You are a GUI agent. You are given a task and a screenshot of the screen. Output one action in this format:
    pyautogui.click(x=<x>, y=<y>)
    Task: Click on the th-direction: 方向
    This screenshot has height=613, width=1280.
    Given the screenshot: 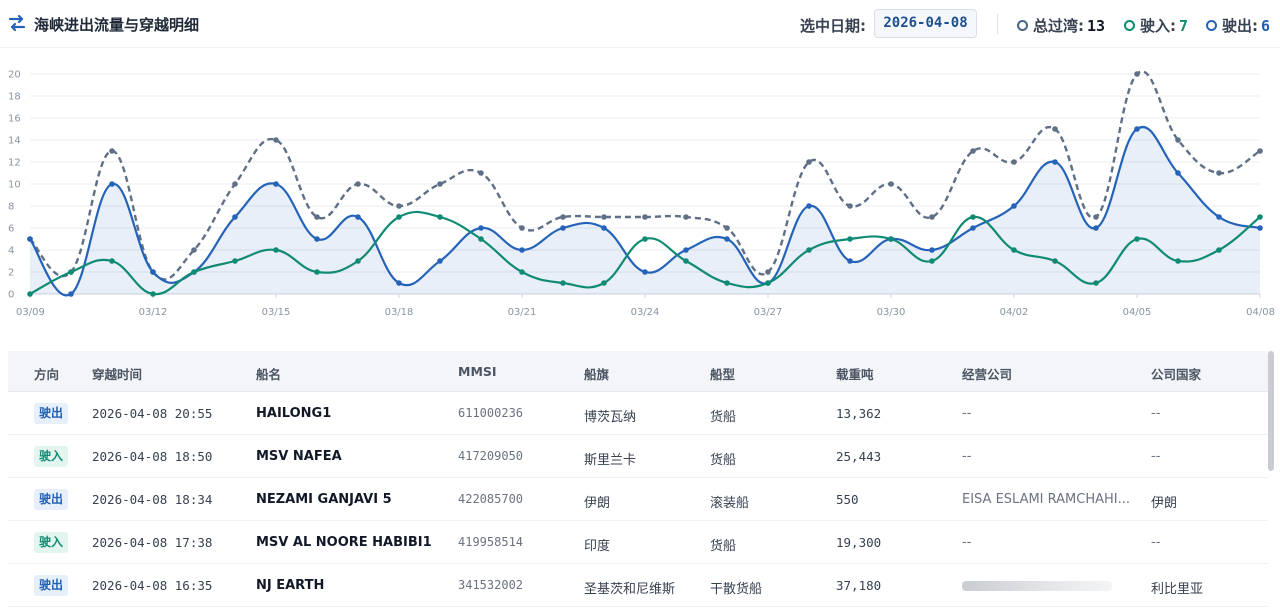 What is the action you would take?
    pyautogui.click(x=47, y=374)
    